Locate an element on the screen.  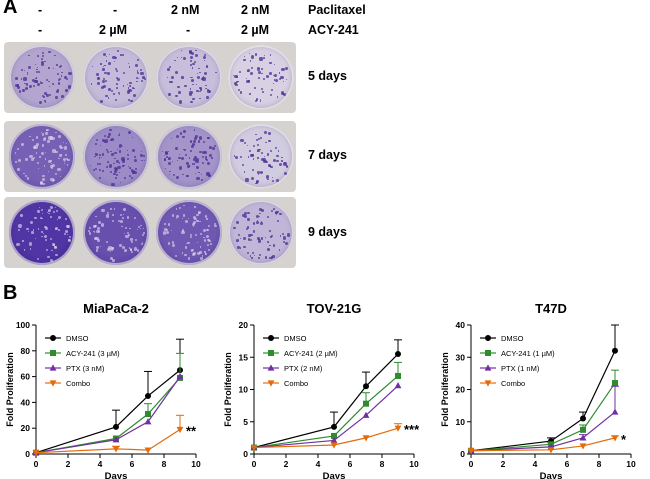
panel-b-letter: B is located at coordinates (10, 293).